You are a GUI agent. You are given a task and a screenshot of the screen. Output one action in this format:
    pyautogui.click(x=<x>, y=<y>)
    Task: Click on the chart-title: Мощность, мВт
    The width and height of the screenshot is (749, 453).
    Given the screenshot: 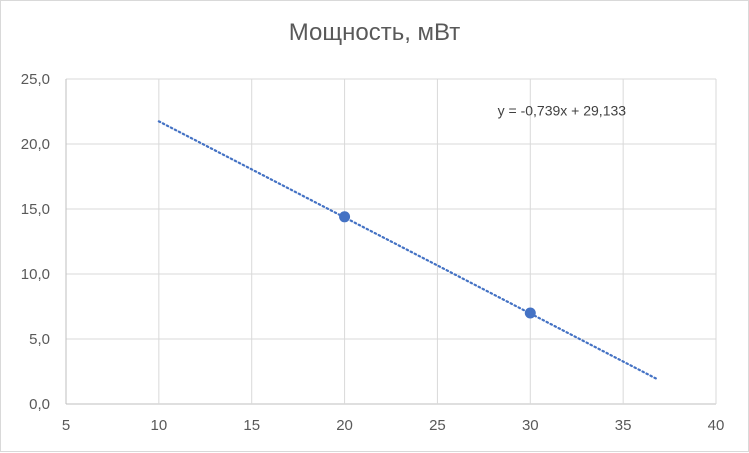 What is the action you would take?
    pyautogui.click(x=374, y=32)
    